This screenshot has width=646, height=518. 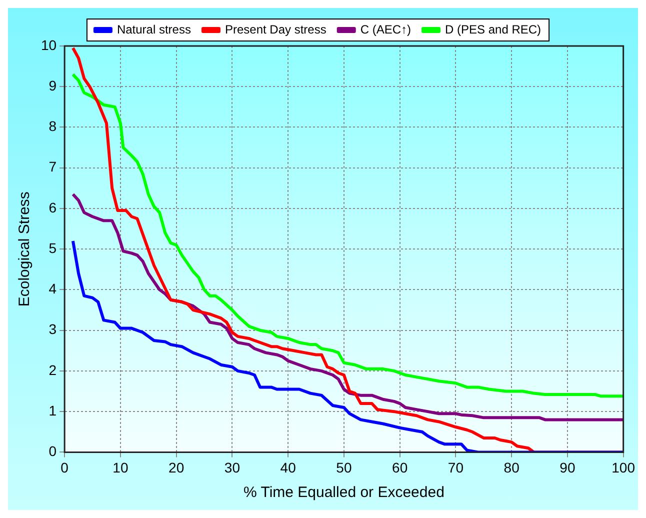 What do you see at coordinates (52, 288) in the screenshot?
I see `y-tick-label: 4` at bounding box center [52, 288].